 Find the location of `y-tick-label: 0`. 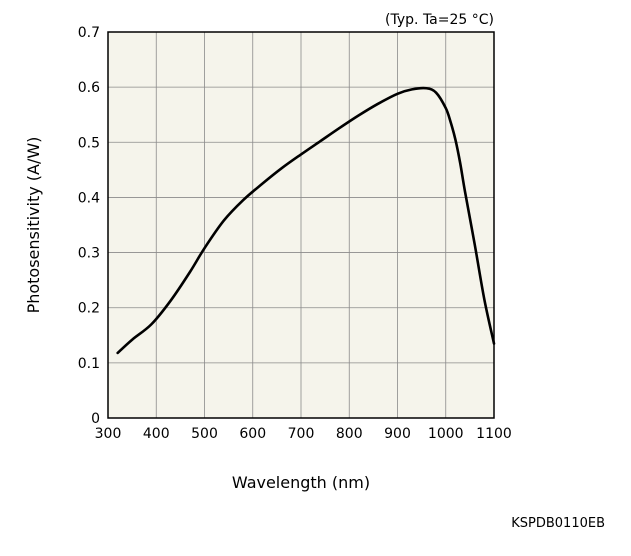

y-tick-label: 0 is located at coordinates (95, 419).